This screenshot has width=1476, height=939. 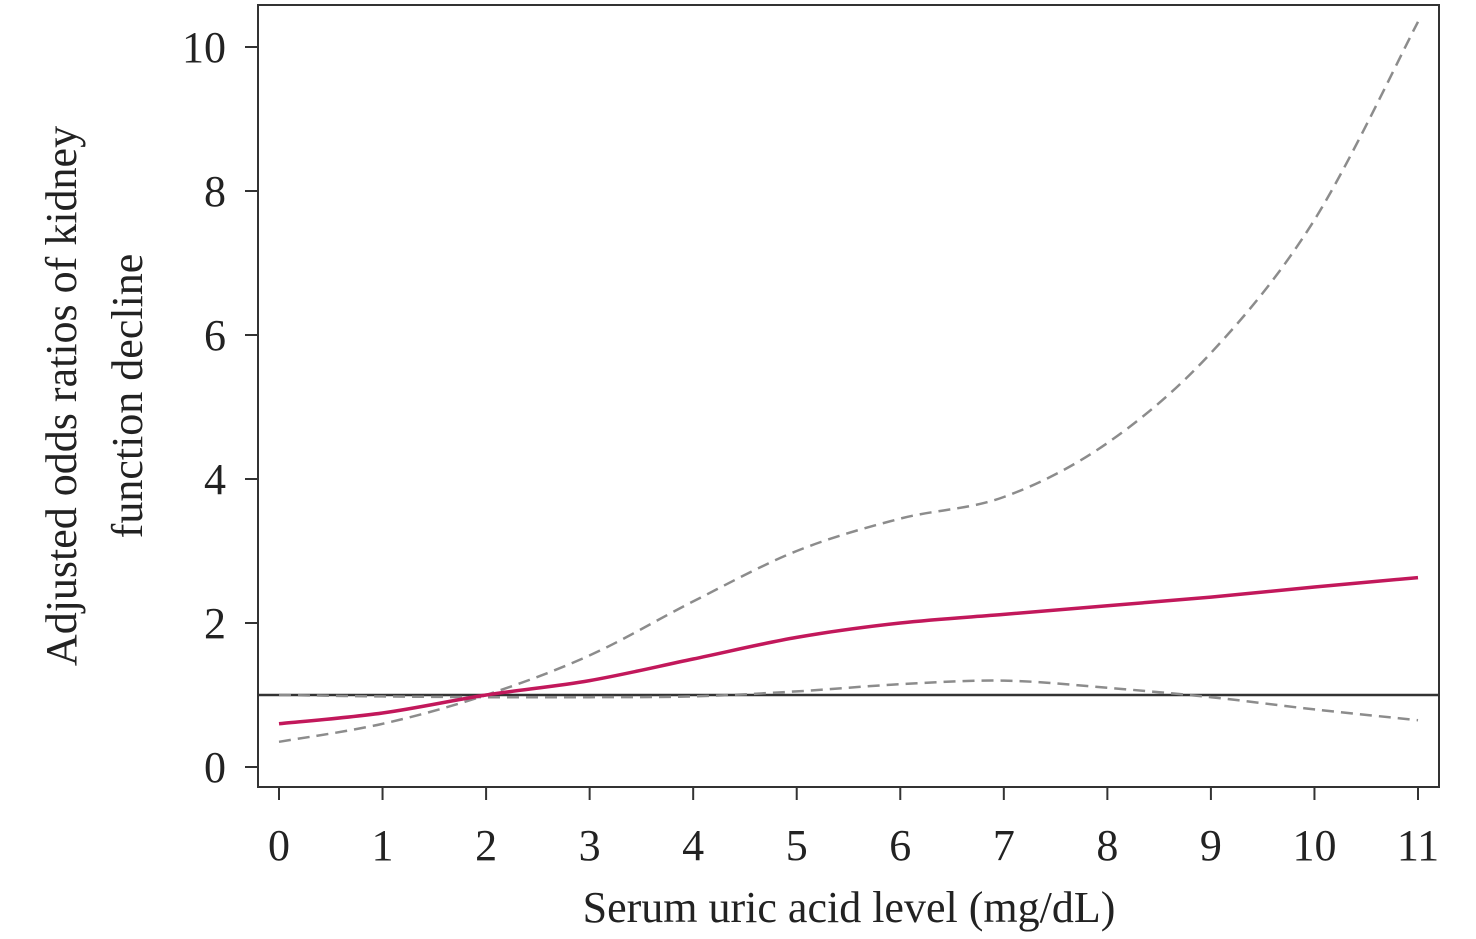 I want to click on y-tick-label: 2, so click(x=215, y=623).